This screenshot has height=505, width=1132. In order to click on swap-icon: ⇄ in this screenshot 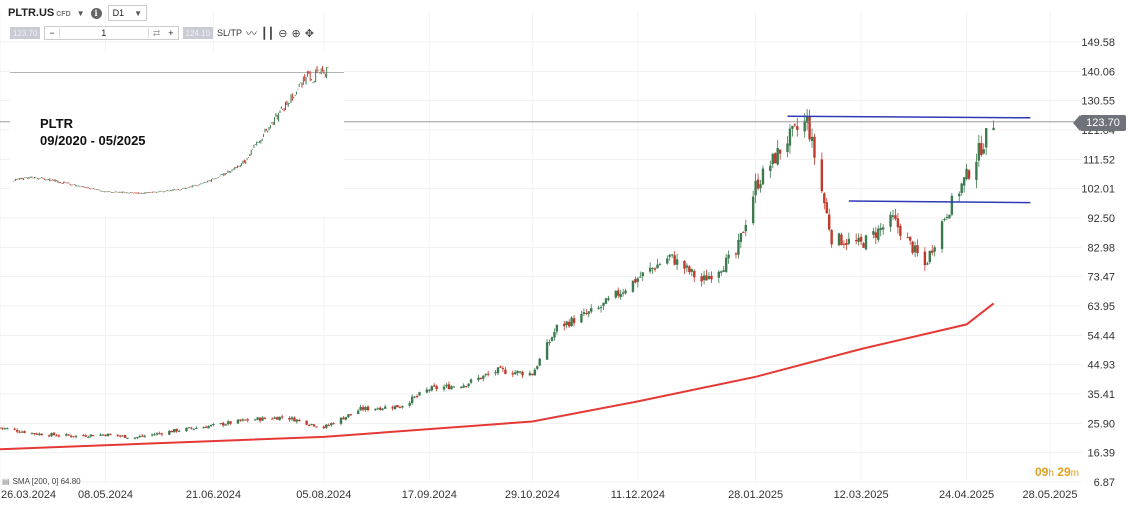, I will do `click(156, 32)`.